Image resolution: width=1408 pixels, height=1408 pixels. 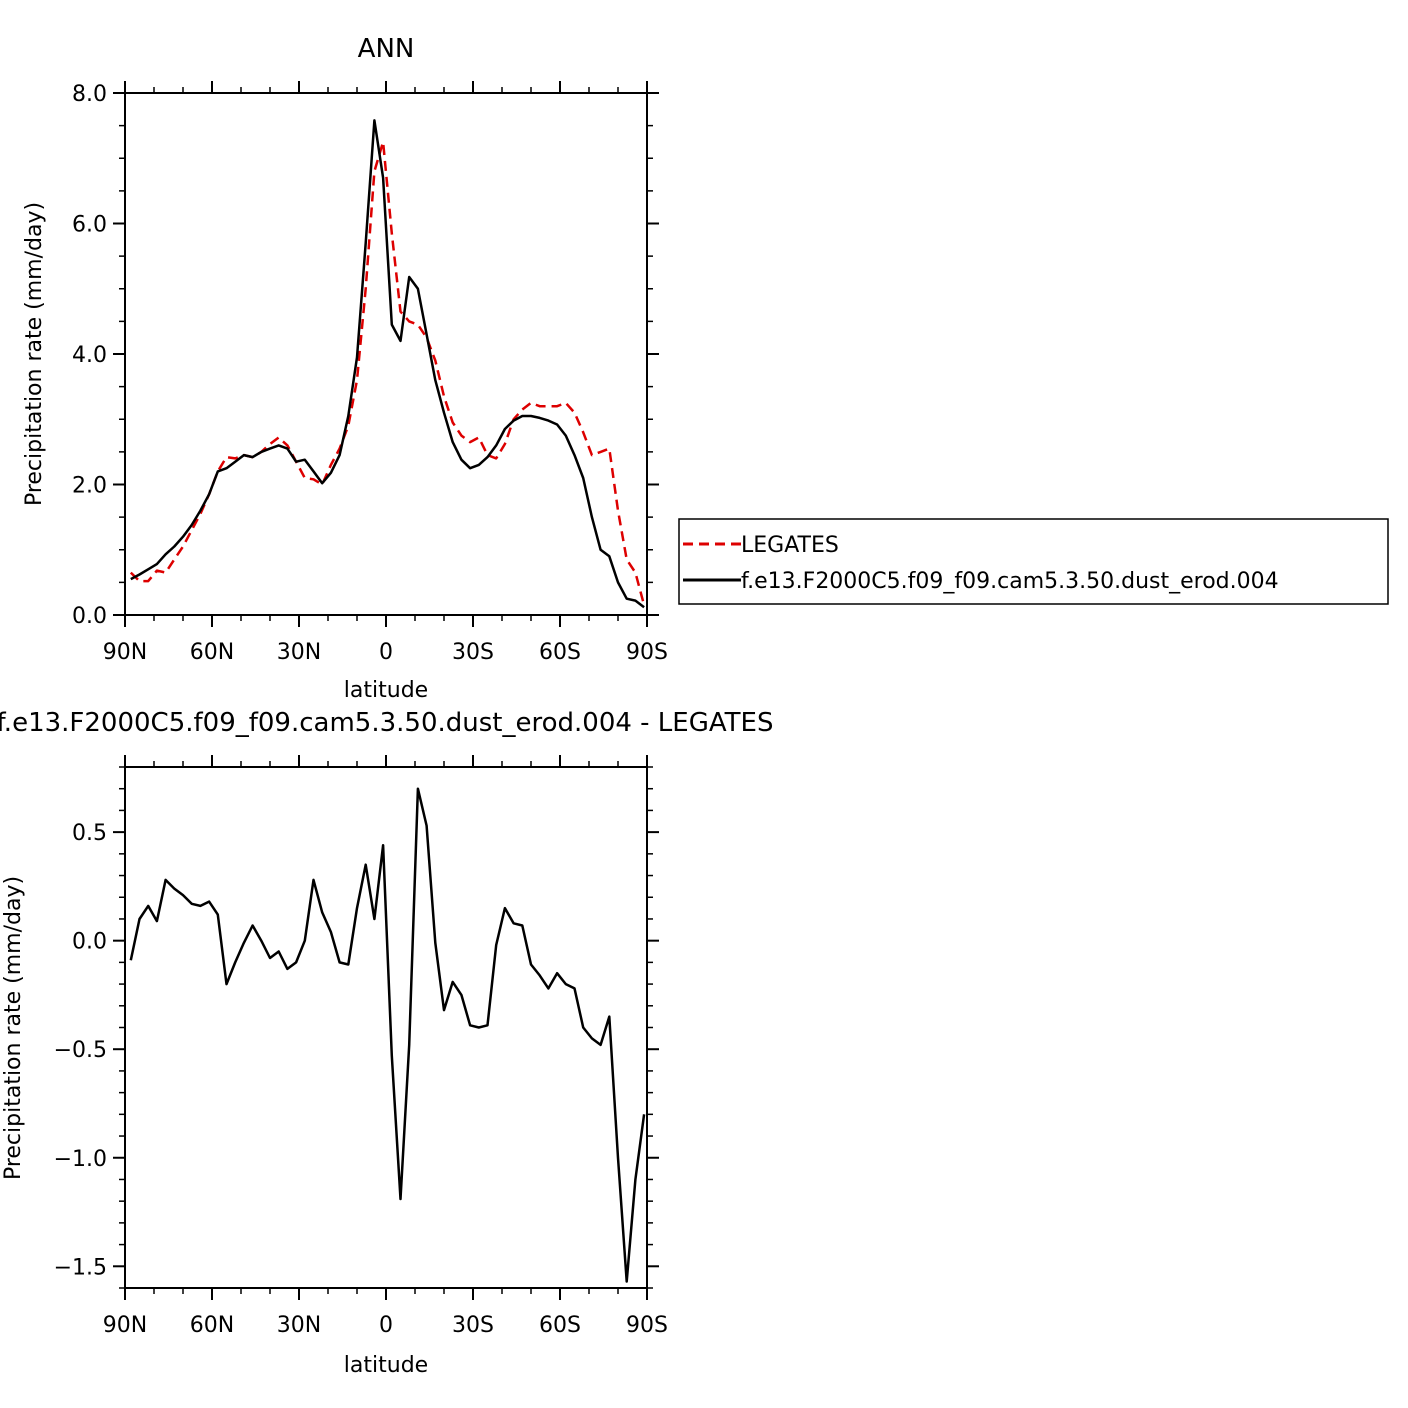 What do you see at coordinates (790, 545) in the screenshot?
I see `legend-label-legates: LEGATES` at bounding box center [790, 545].